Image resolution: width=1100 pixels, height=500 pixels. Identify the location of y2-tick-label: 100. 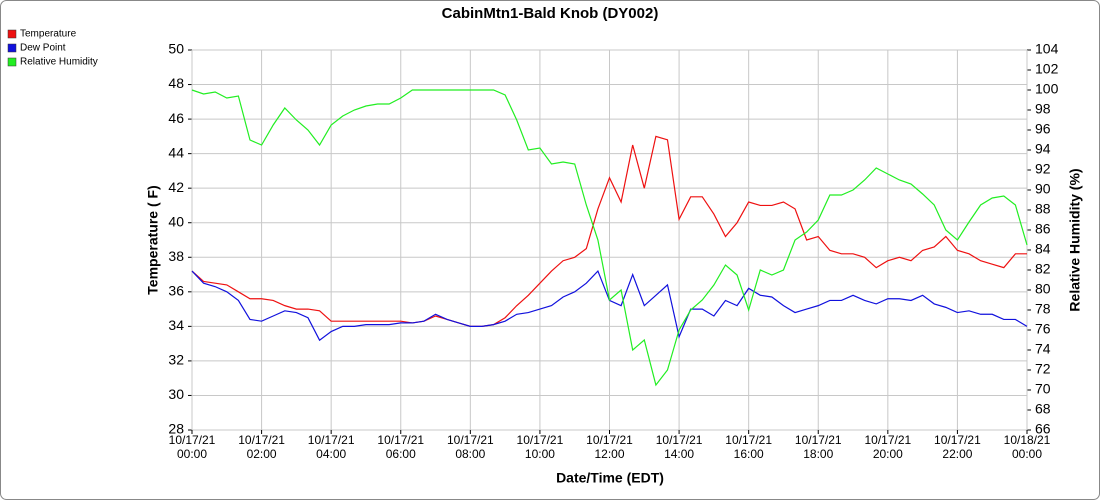
(1047, 89).